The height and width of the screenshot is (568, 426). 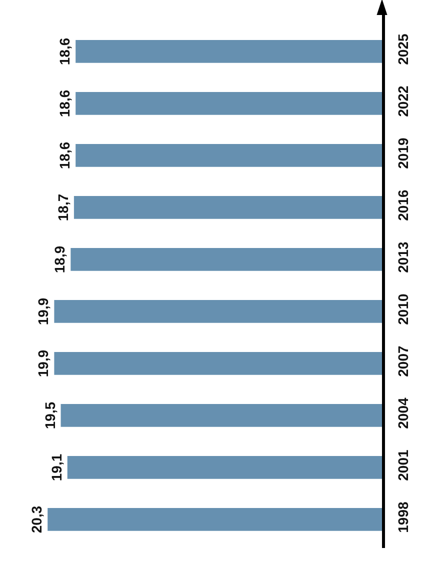 What do you see at coordinates (56, 468) in the screenshot?
I see `data-label: 19,1` at bounding box center [56, 468].